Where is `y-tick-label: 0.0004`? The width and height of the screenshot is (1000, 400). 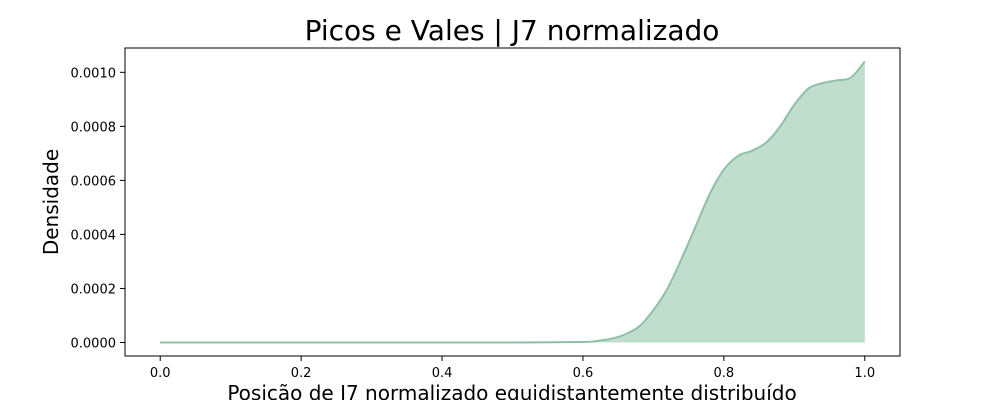
y-tick-label: 0.0004 is located at coordinates (94, 235).